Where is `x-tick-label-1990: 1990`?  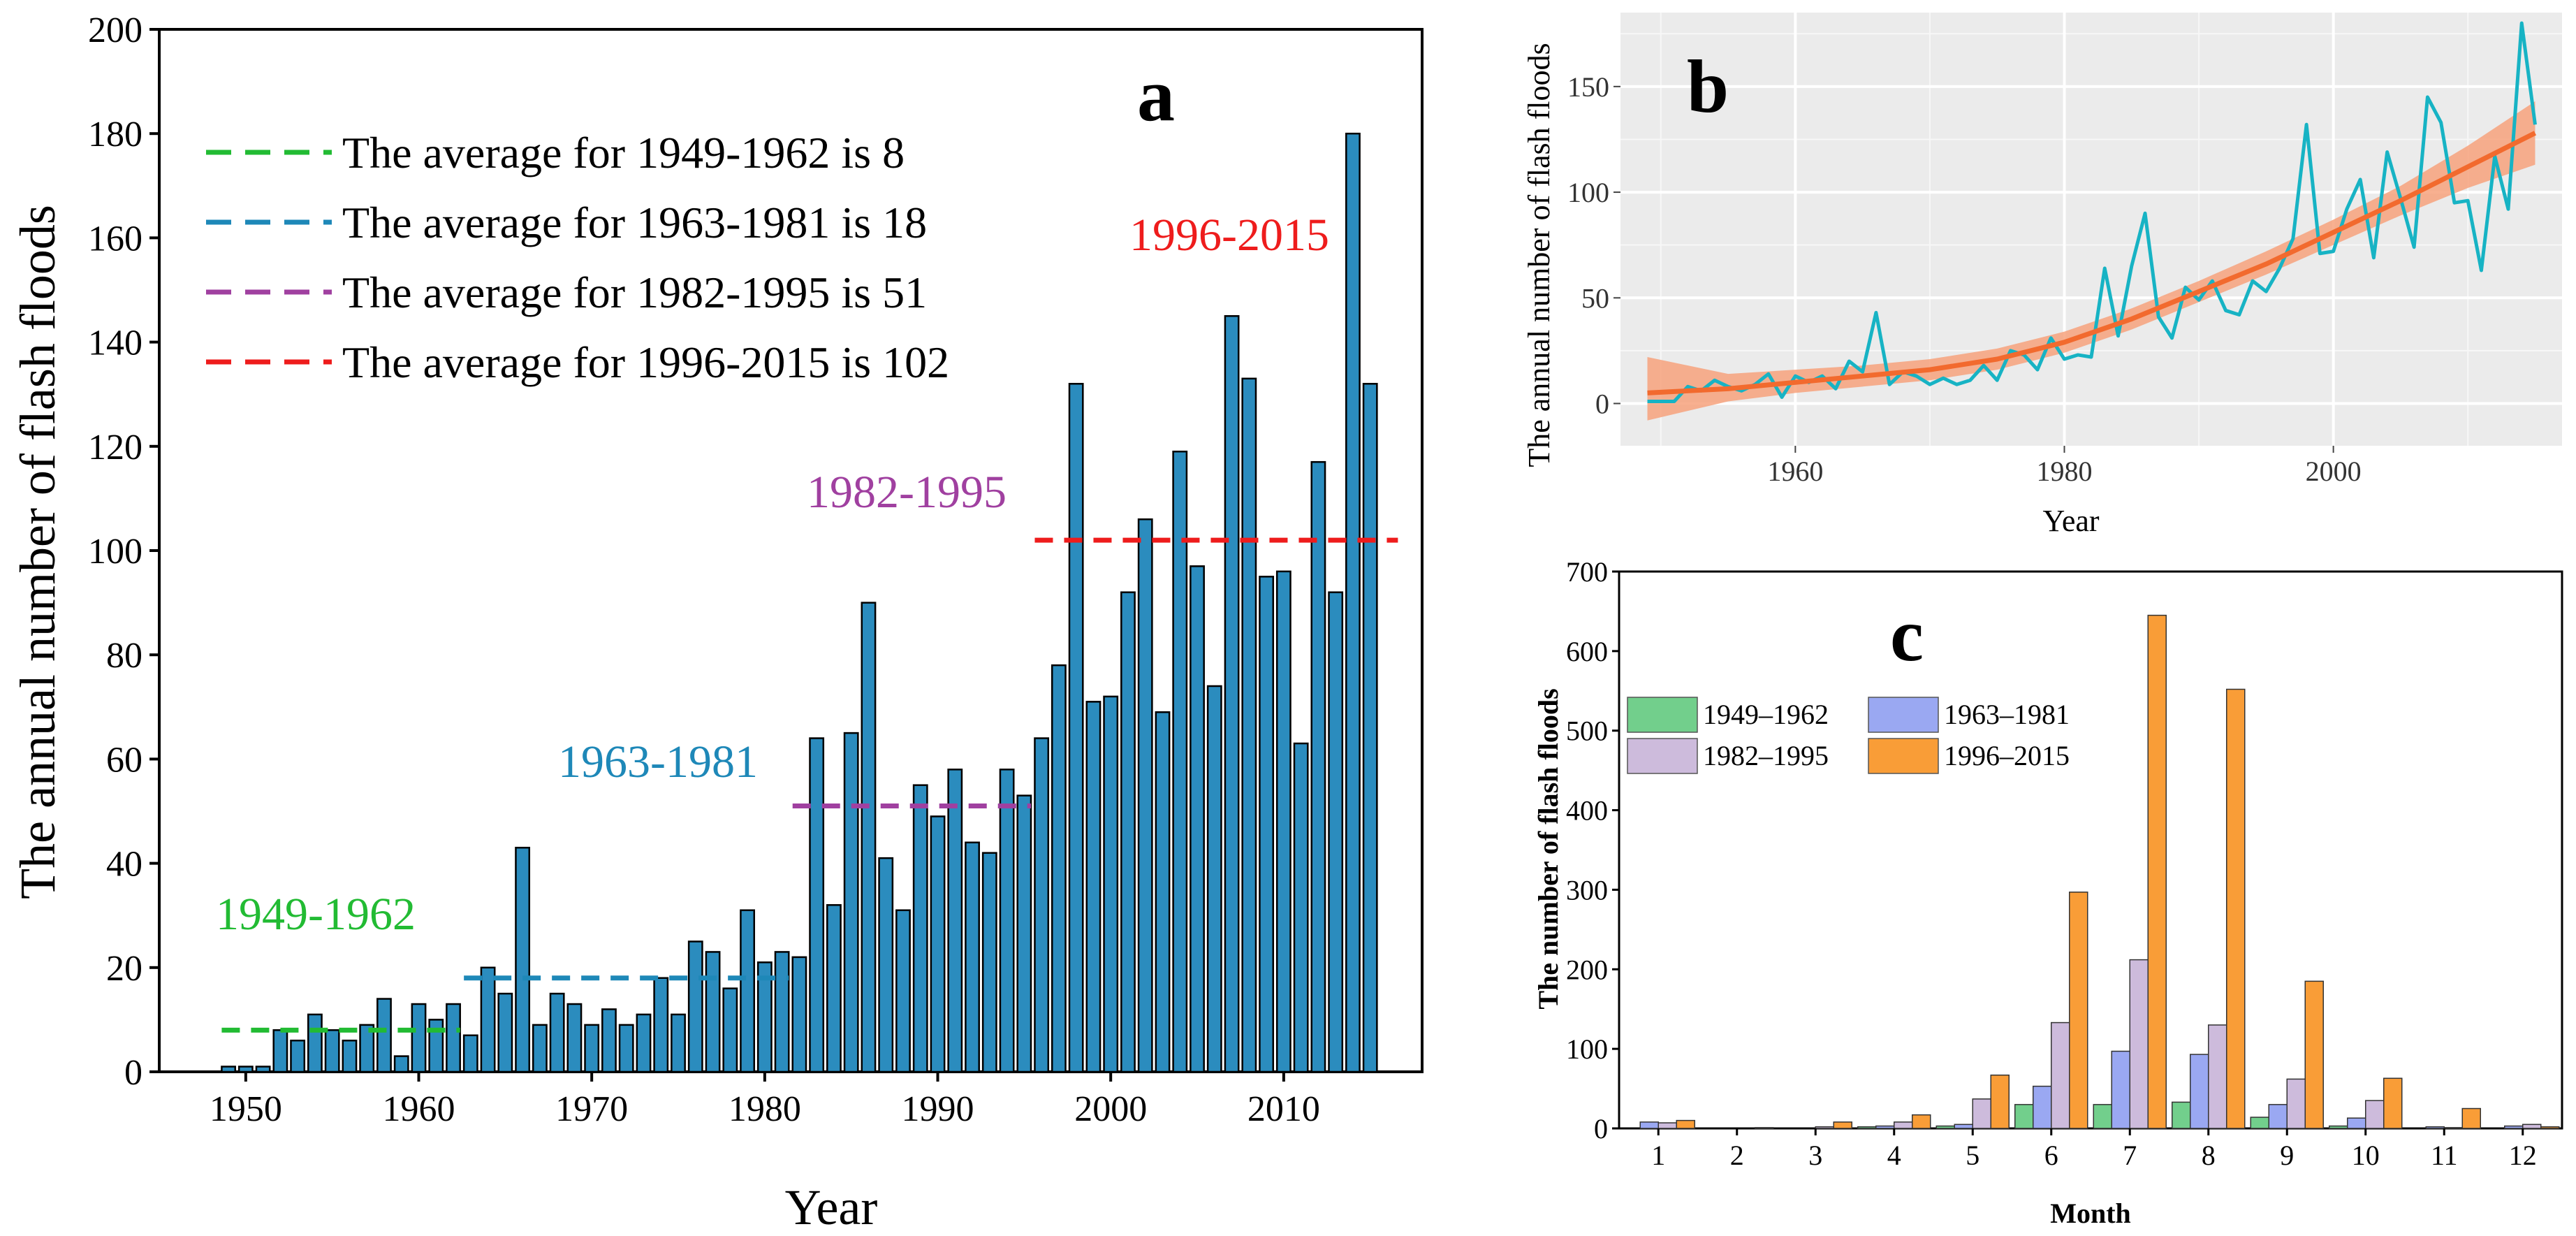 x-tick-label-1990: 1990 is located at coordinates (938, 1109).